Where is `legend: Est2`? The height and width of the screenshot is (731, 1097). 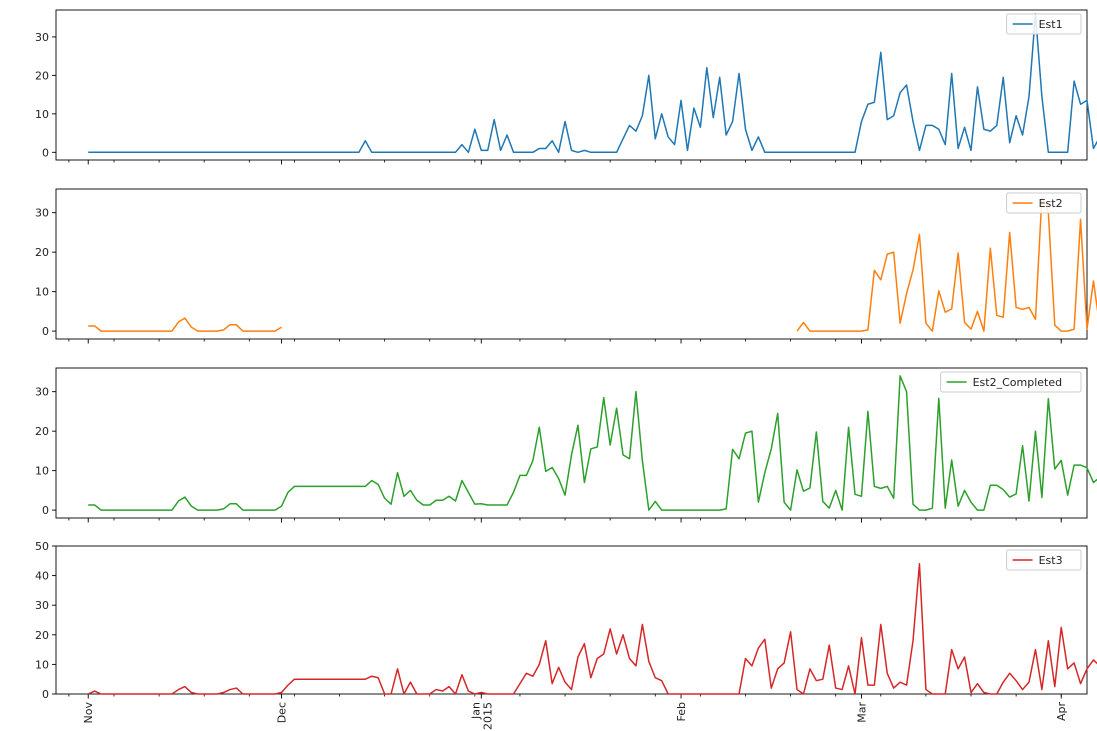
legend: Est2 is located at coordinates (1044, 203).